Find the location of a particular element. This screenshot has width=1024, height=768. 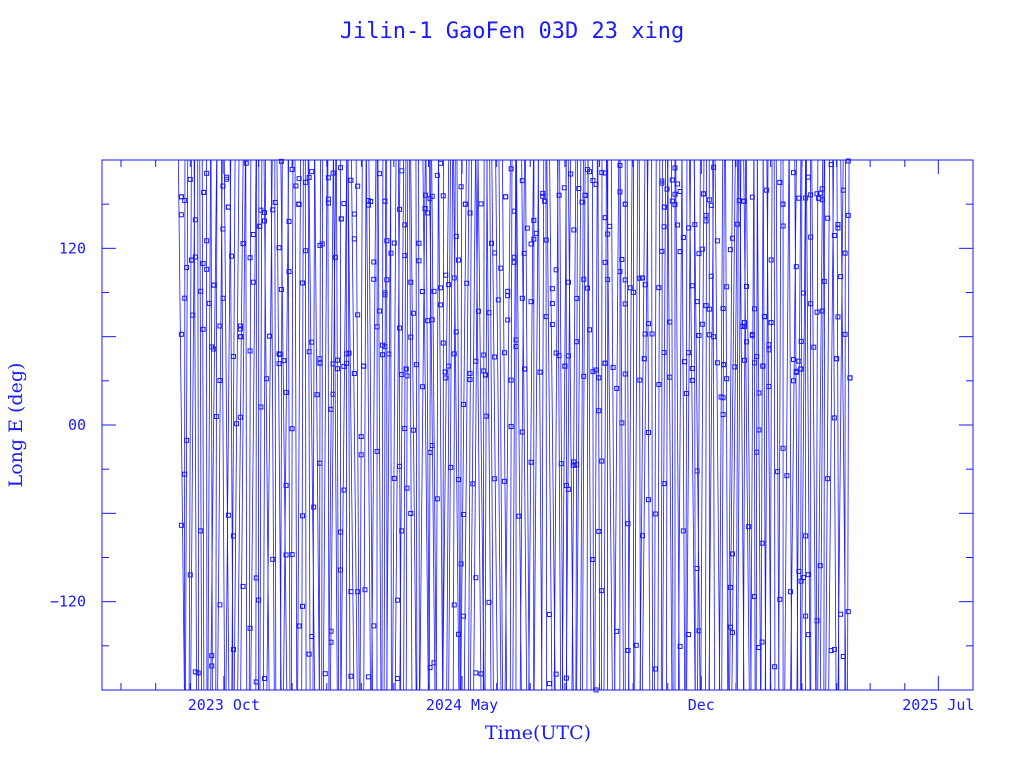

x-tick-label: 2023 Oct is located at coordinates (224, 705).